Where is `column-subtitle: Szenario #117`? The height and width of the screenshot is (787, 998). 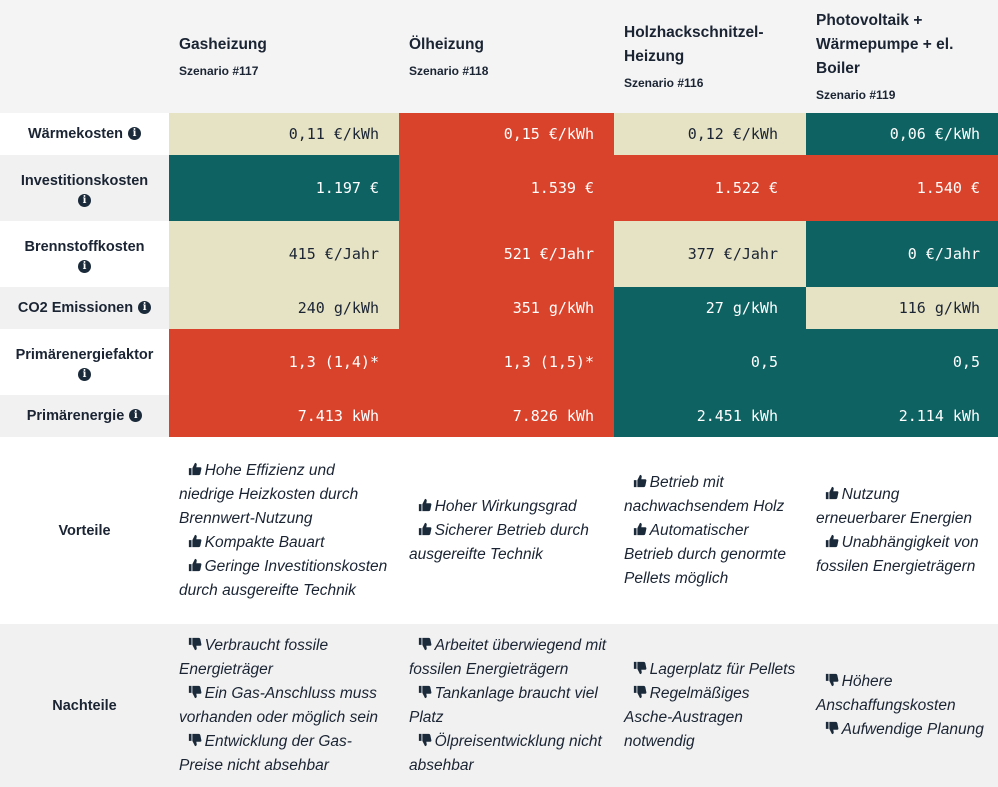 column-subtitle: Szenario #117 is located at coordinates (219, 70).